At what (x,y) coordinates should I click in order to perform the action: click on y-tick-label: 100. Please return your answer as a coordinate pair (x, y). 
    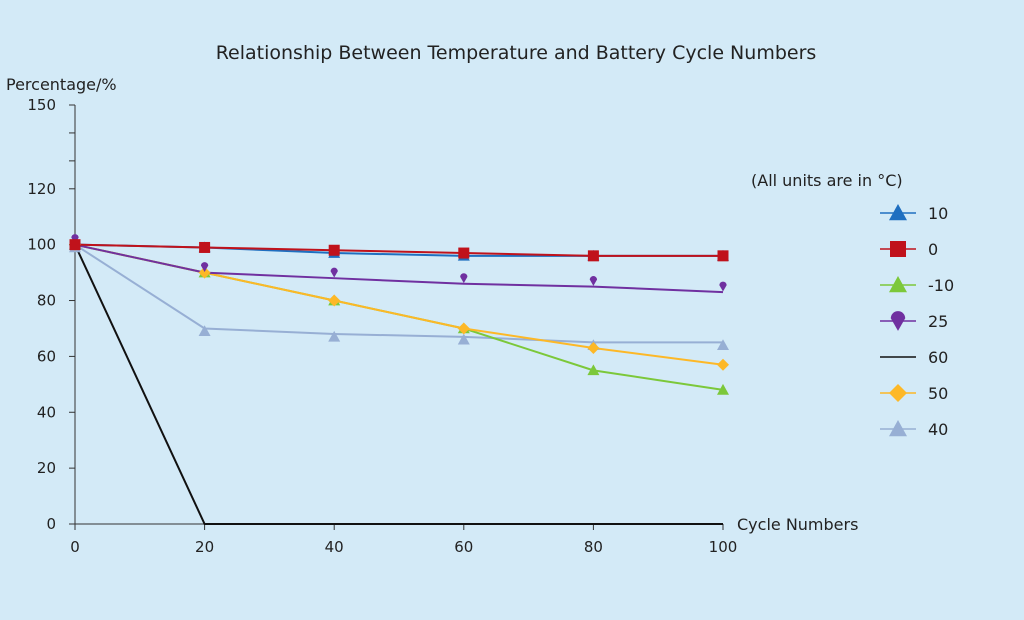
    Looking at the image, I should click on (41, 245).